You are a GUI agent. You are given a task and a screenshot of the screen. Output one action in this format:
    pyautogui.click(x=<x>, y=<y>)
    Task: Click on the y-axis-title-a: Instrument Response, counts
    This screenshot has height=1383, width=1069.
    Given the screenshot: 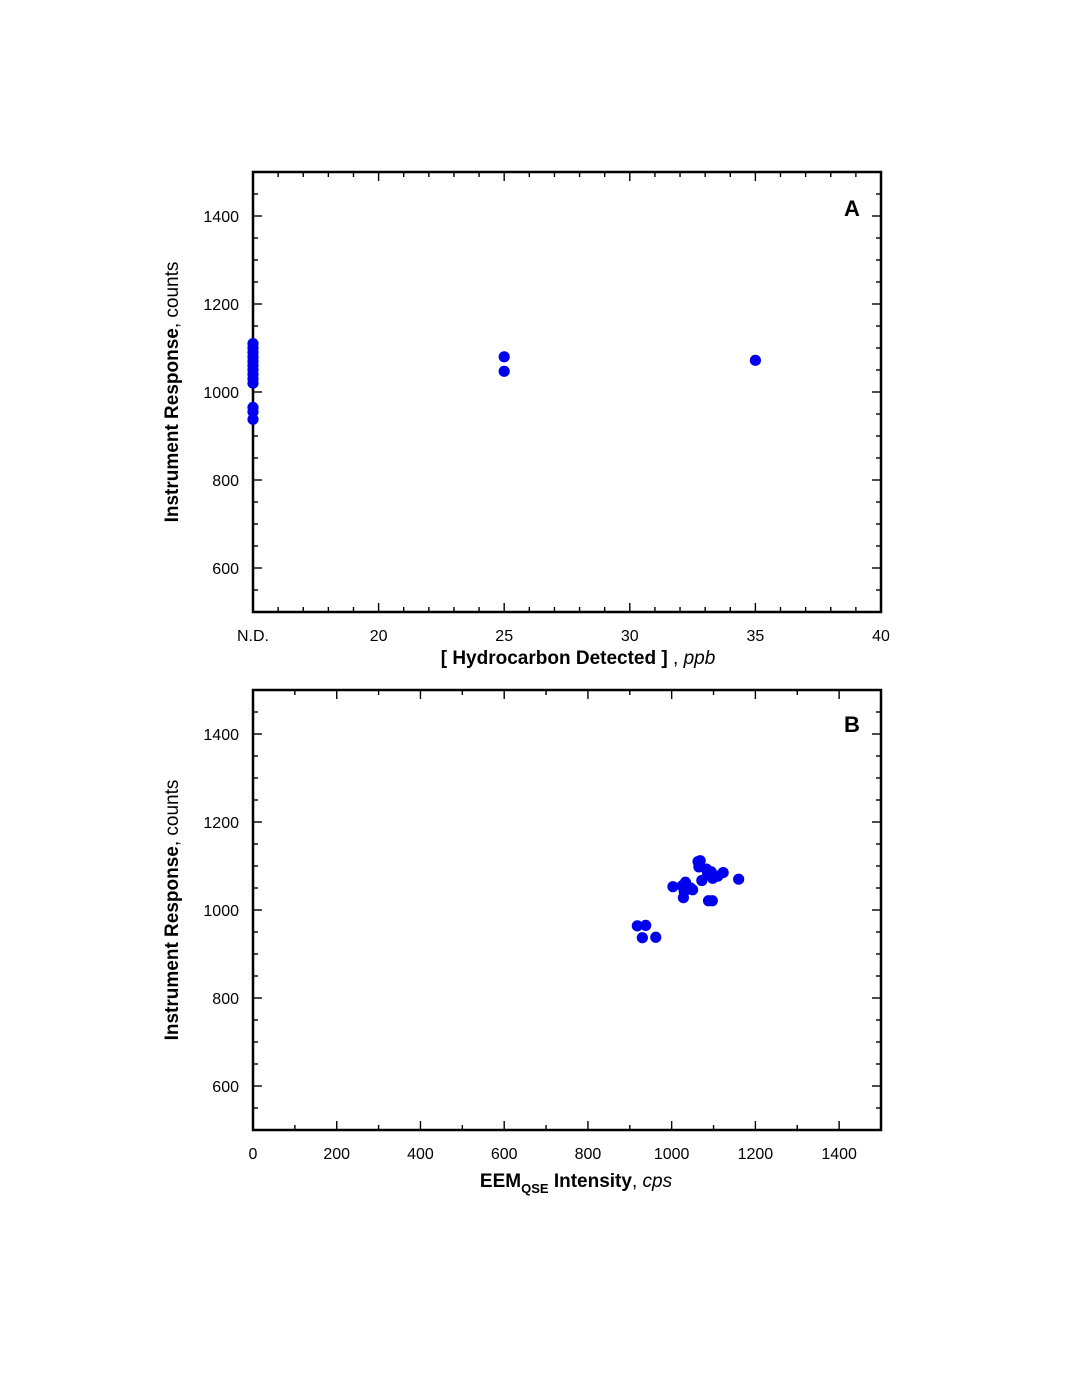 What is the action you would take?
    pyautogui.click(x=172, y=392)
    